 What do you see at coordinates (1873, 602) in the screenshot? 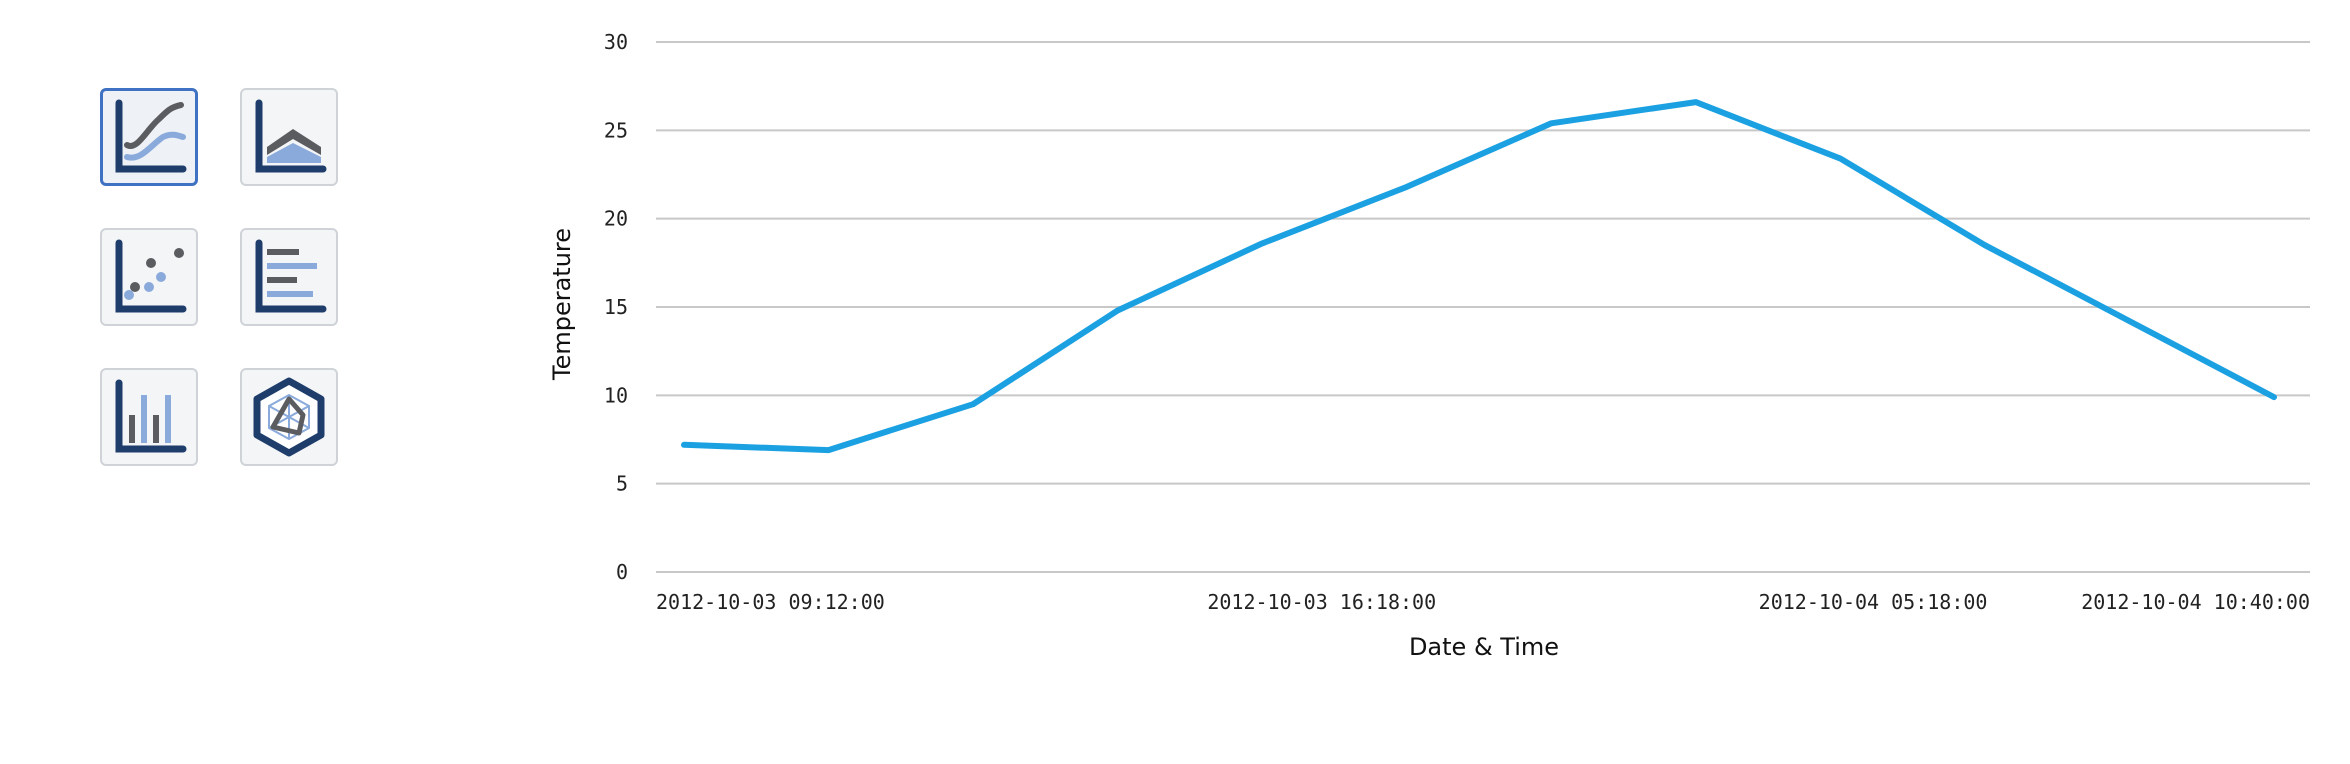
I see `x-tick-label: 2012-10-04 05:18:00` at bounding box center [1873, 602].